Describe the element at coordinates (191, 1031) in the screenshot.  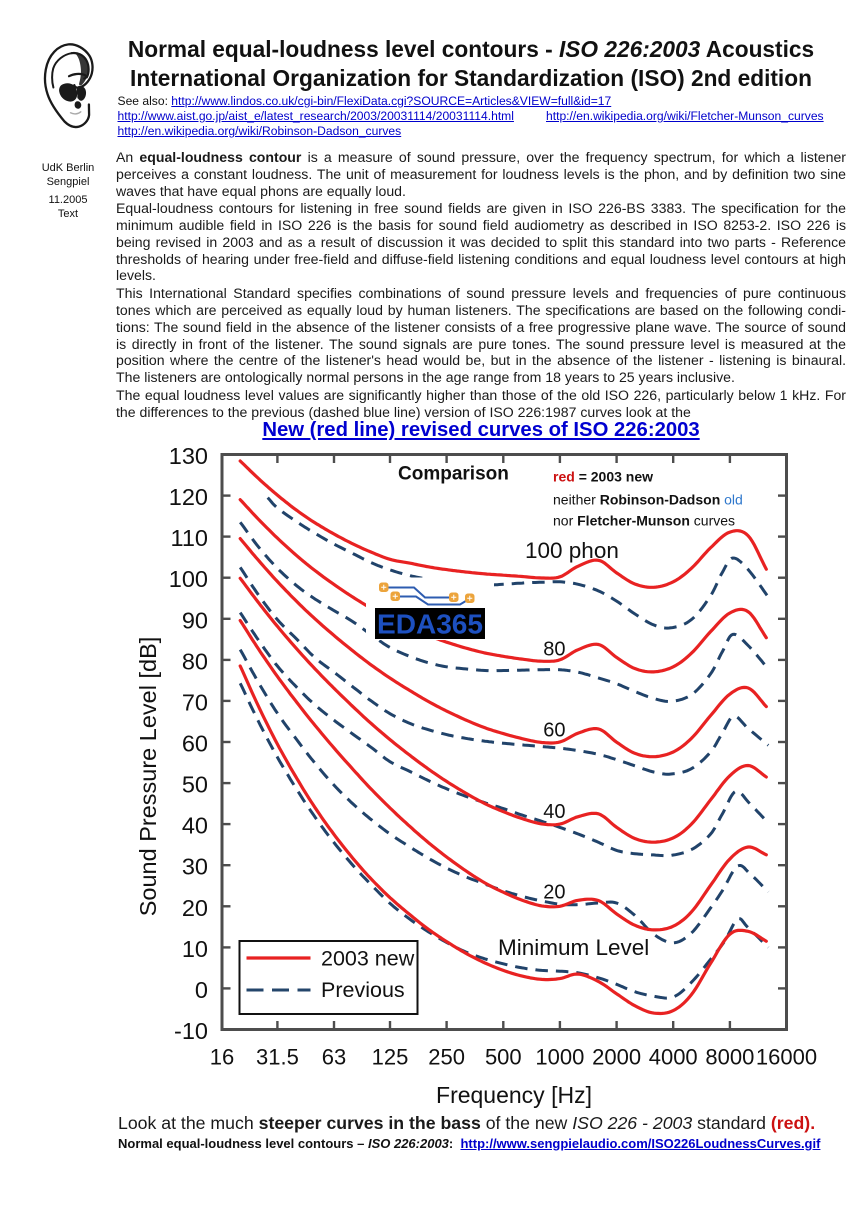
I see `svg-text: -10` at that location.